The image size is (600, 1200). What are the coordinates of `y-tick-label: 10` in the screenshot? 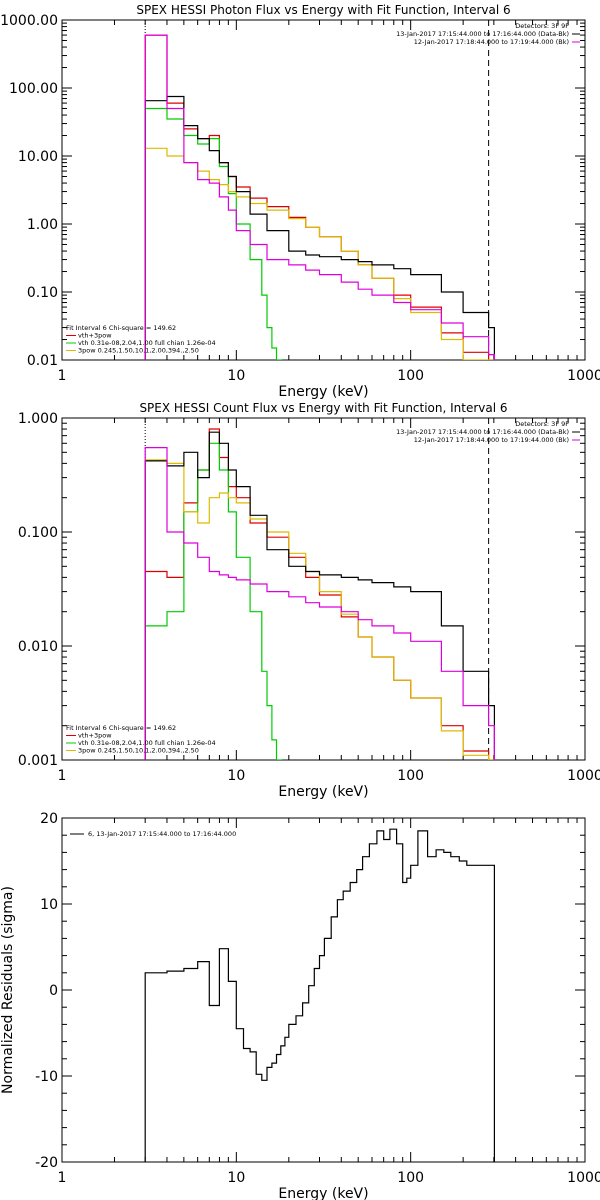 It's located at (49, 905).